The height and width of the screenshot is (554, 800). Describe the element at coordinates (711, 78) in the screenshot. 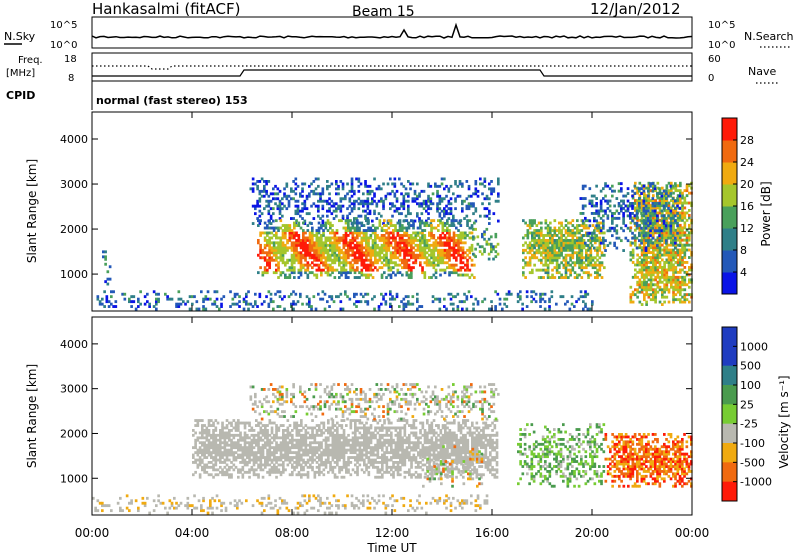

I see `nave-tick-bottom: 0` at that location.